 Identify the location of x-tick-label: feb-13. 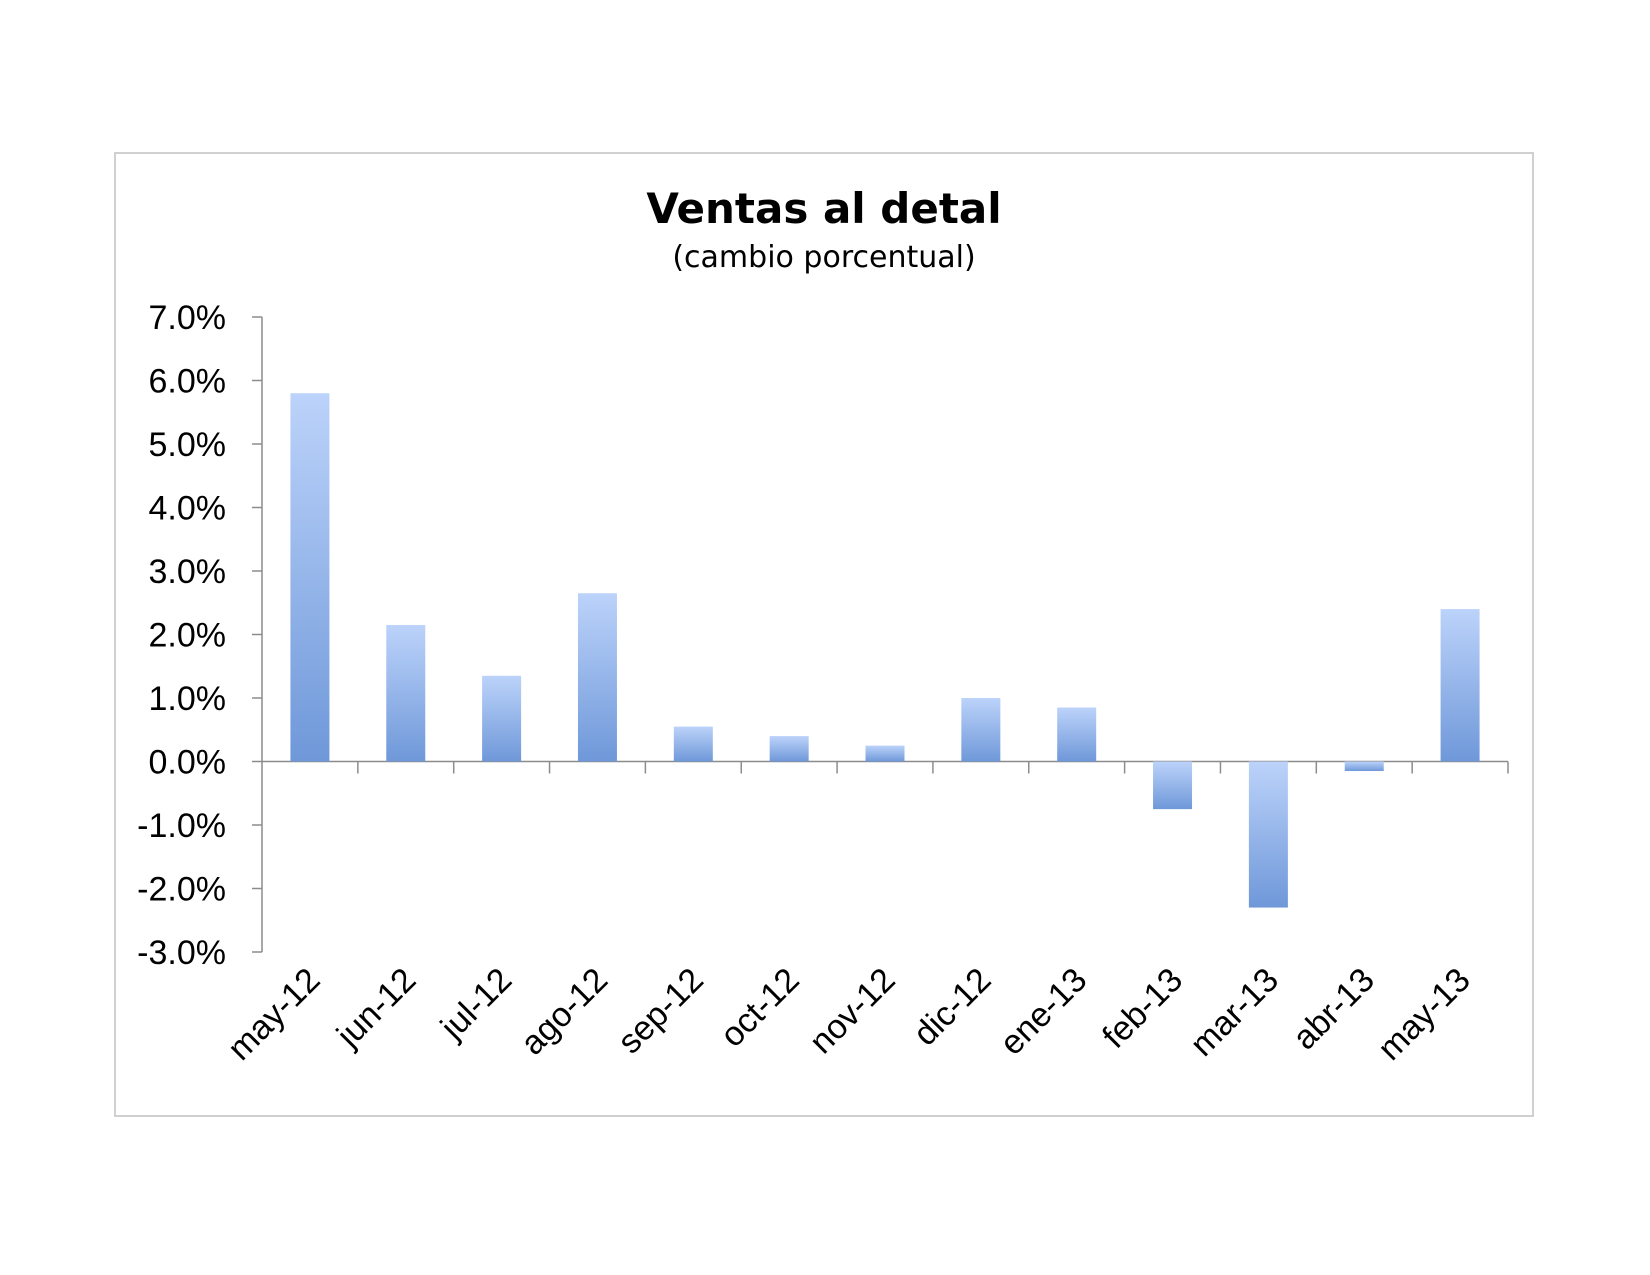
(1142, 1008).